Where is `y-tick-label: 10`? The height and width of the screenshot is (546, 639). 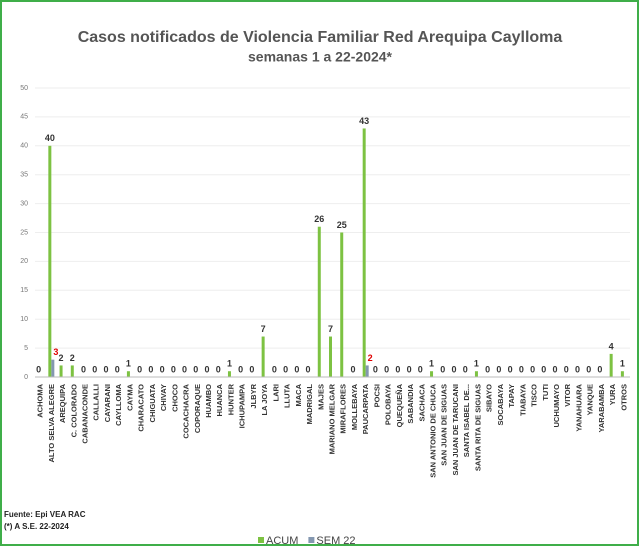
y-tick-label: 10 is located at coordinates (24, 319).